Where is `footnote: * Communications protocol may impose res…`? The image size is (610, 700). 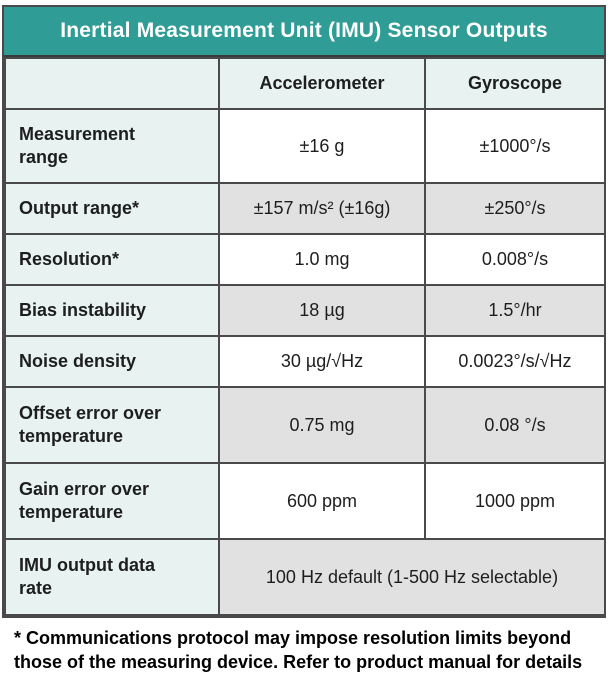 footnote: * Communications protocol may impose res… is located at coordinates (298, 650).